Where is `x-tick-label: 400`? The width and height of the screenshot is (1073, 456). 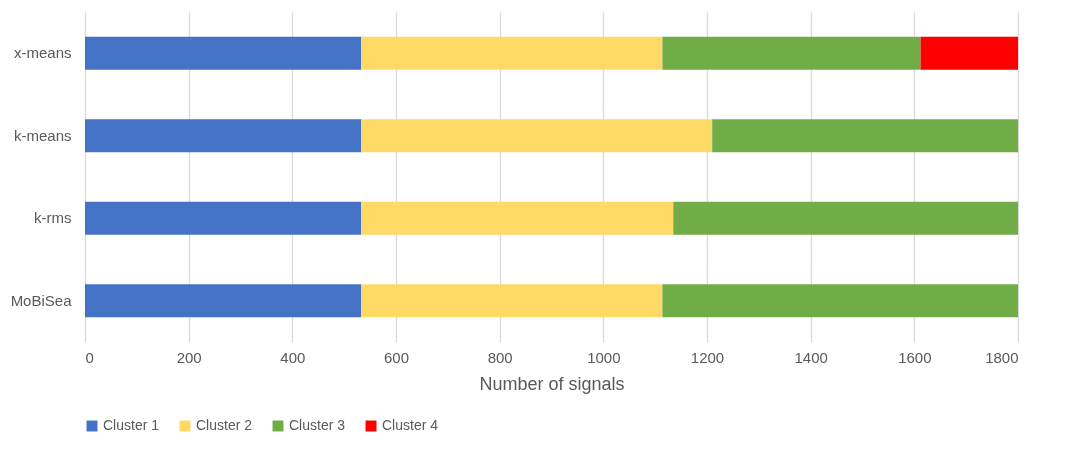 x-tick-label: 400 is located at coordinates (293, 357).